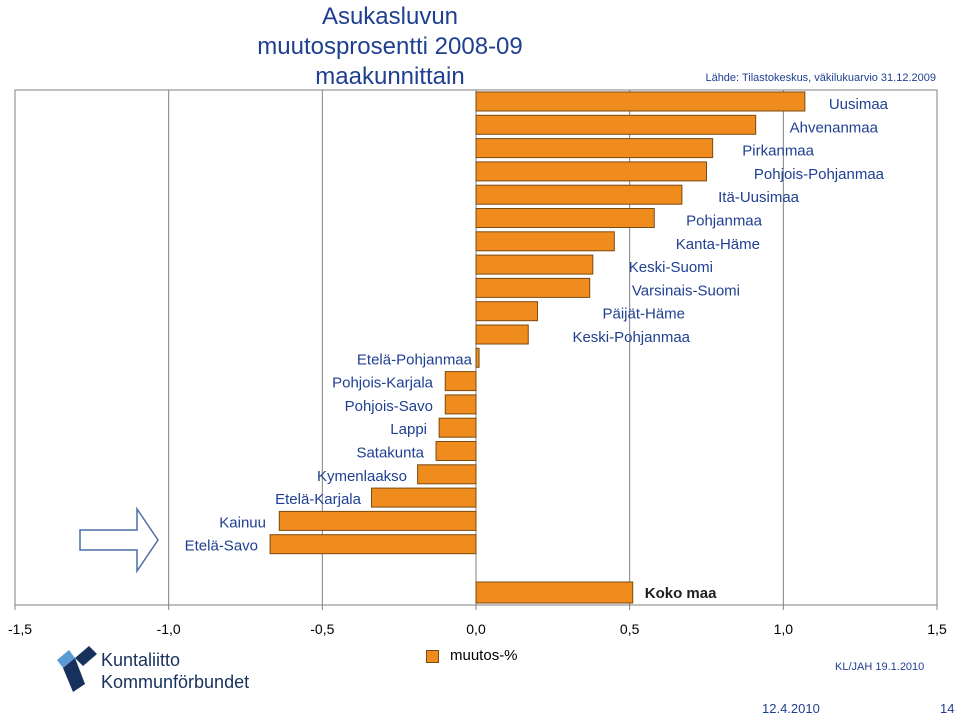 The width and height of the screenshot is (960, 718). I want to click on x-tick-label: 1,5, so click(937, 629).